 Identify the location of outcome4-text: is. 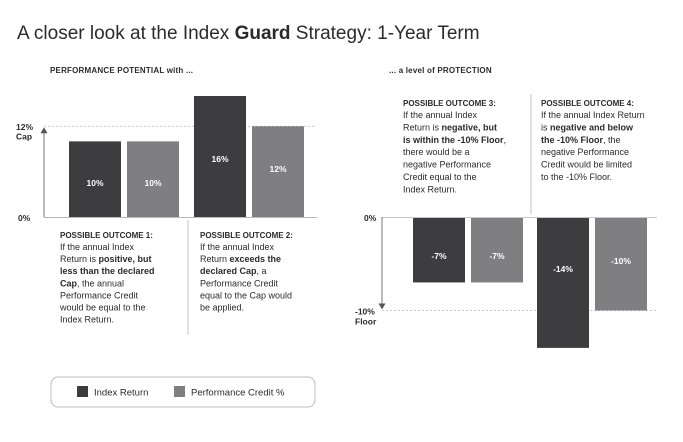
(545, 127).